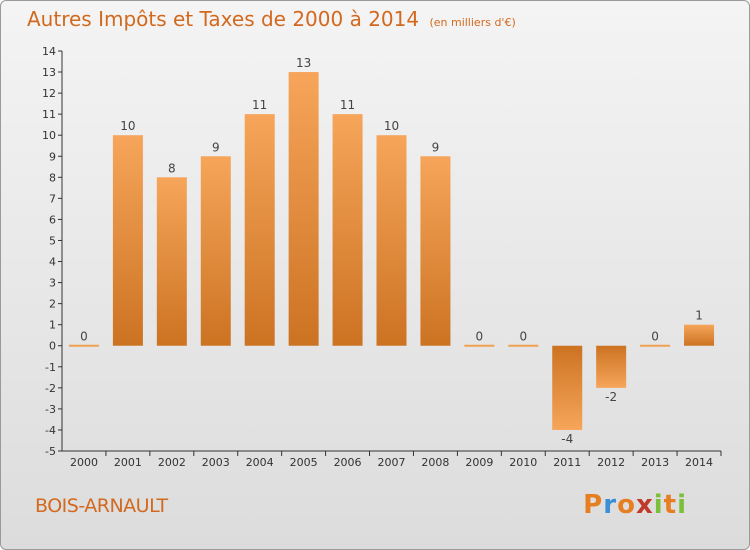 The image size is (750, 550). I want to click on y-tick-label: 13, so click(49, 72).